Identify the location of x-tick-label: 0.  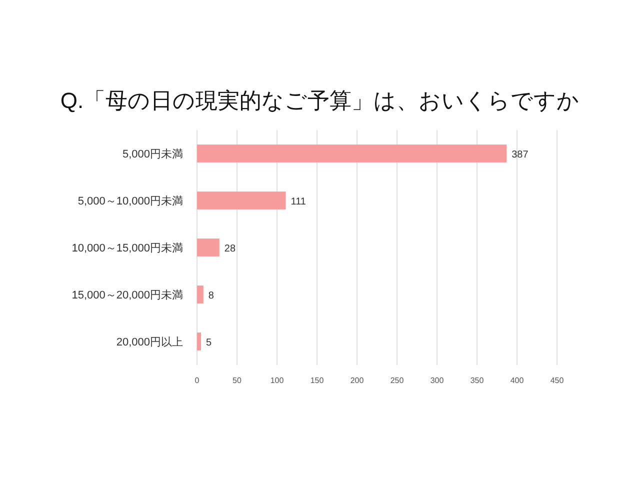
(197, 380).